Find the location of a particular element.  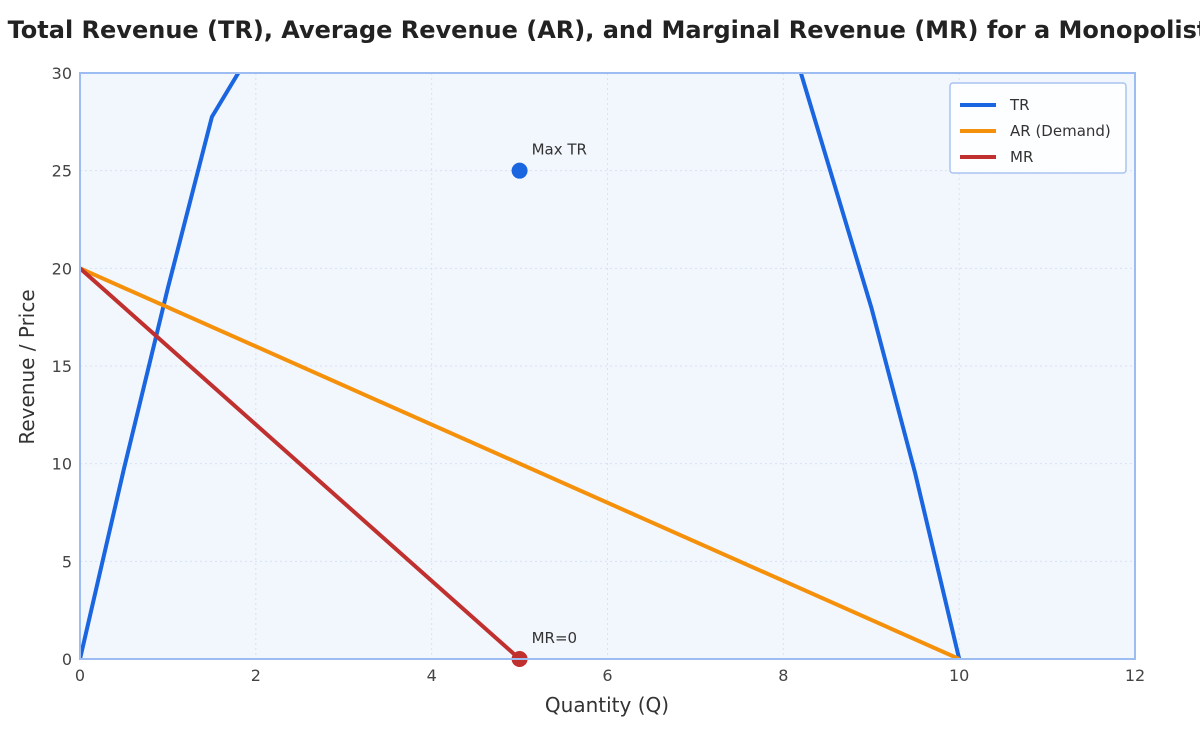

x-tick-label: 4 is located at coordinates (432, 675).